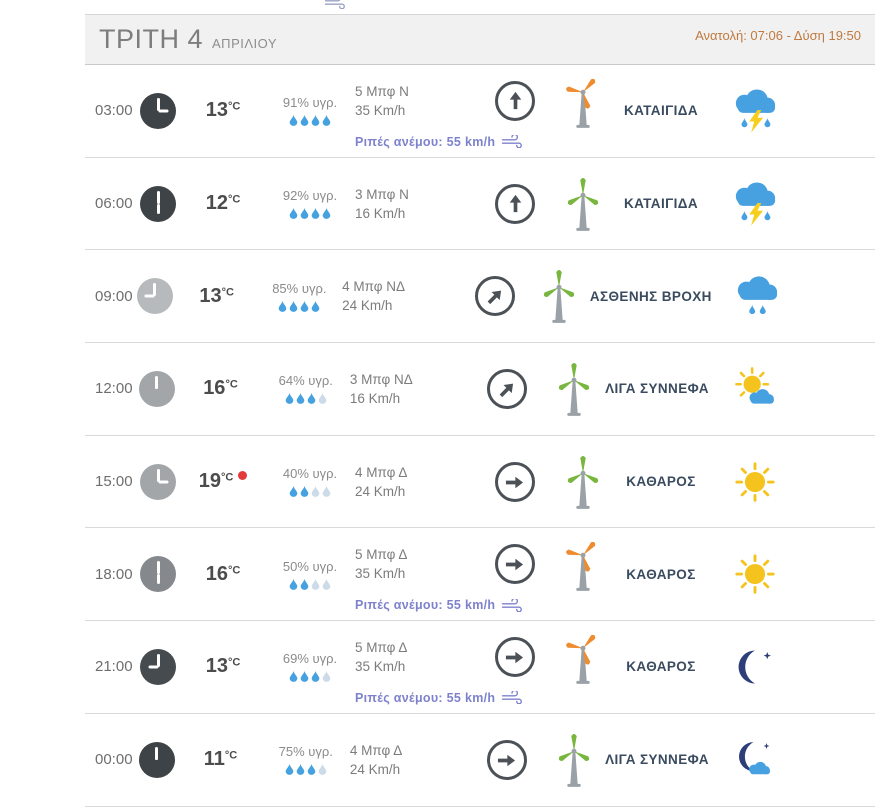 This screenshot has height=807, width=880. Describe the element at coordinates (114, 389) in the screenshot. I see `time-label: 12:00` at that location.